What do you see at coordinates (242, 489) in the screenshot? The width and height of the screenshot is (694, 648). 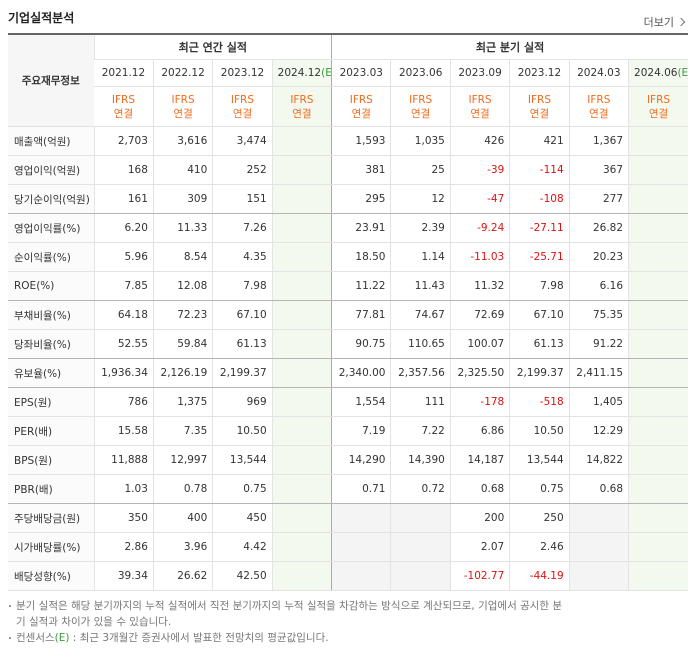 I see `cell: 0.75` at bounding box center [242, 489].